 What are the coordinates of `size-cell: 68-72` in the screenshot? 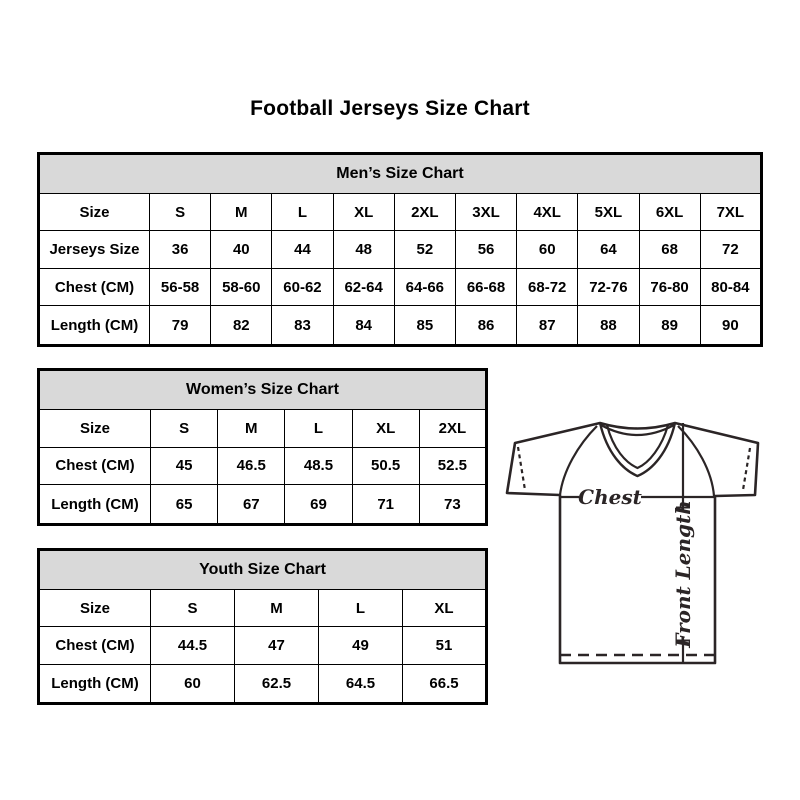 It's located at (547, 287).